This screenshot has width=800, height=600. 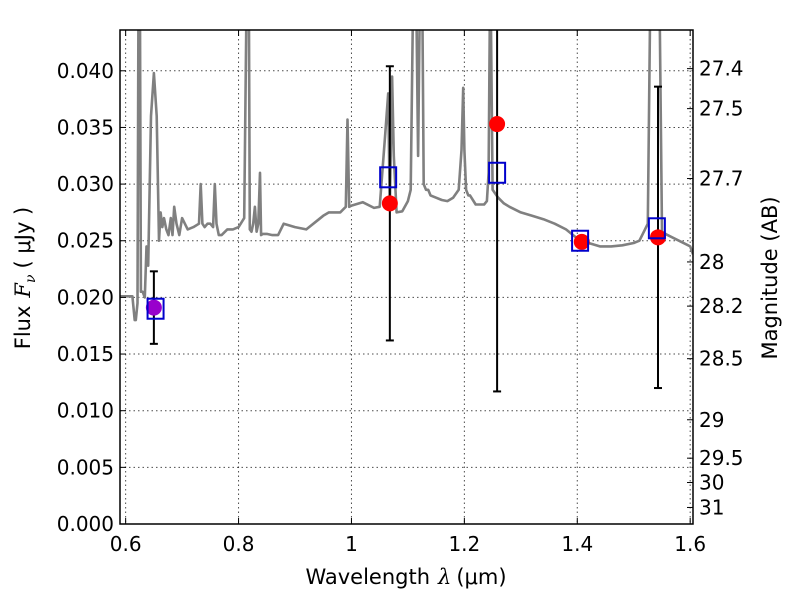 What do you see at coordinates (351, 544) in the screenshot?
I see `x-tick-label: 1` at bounding box center [351, 544].